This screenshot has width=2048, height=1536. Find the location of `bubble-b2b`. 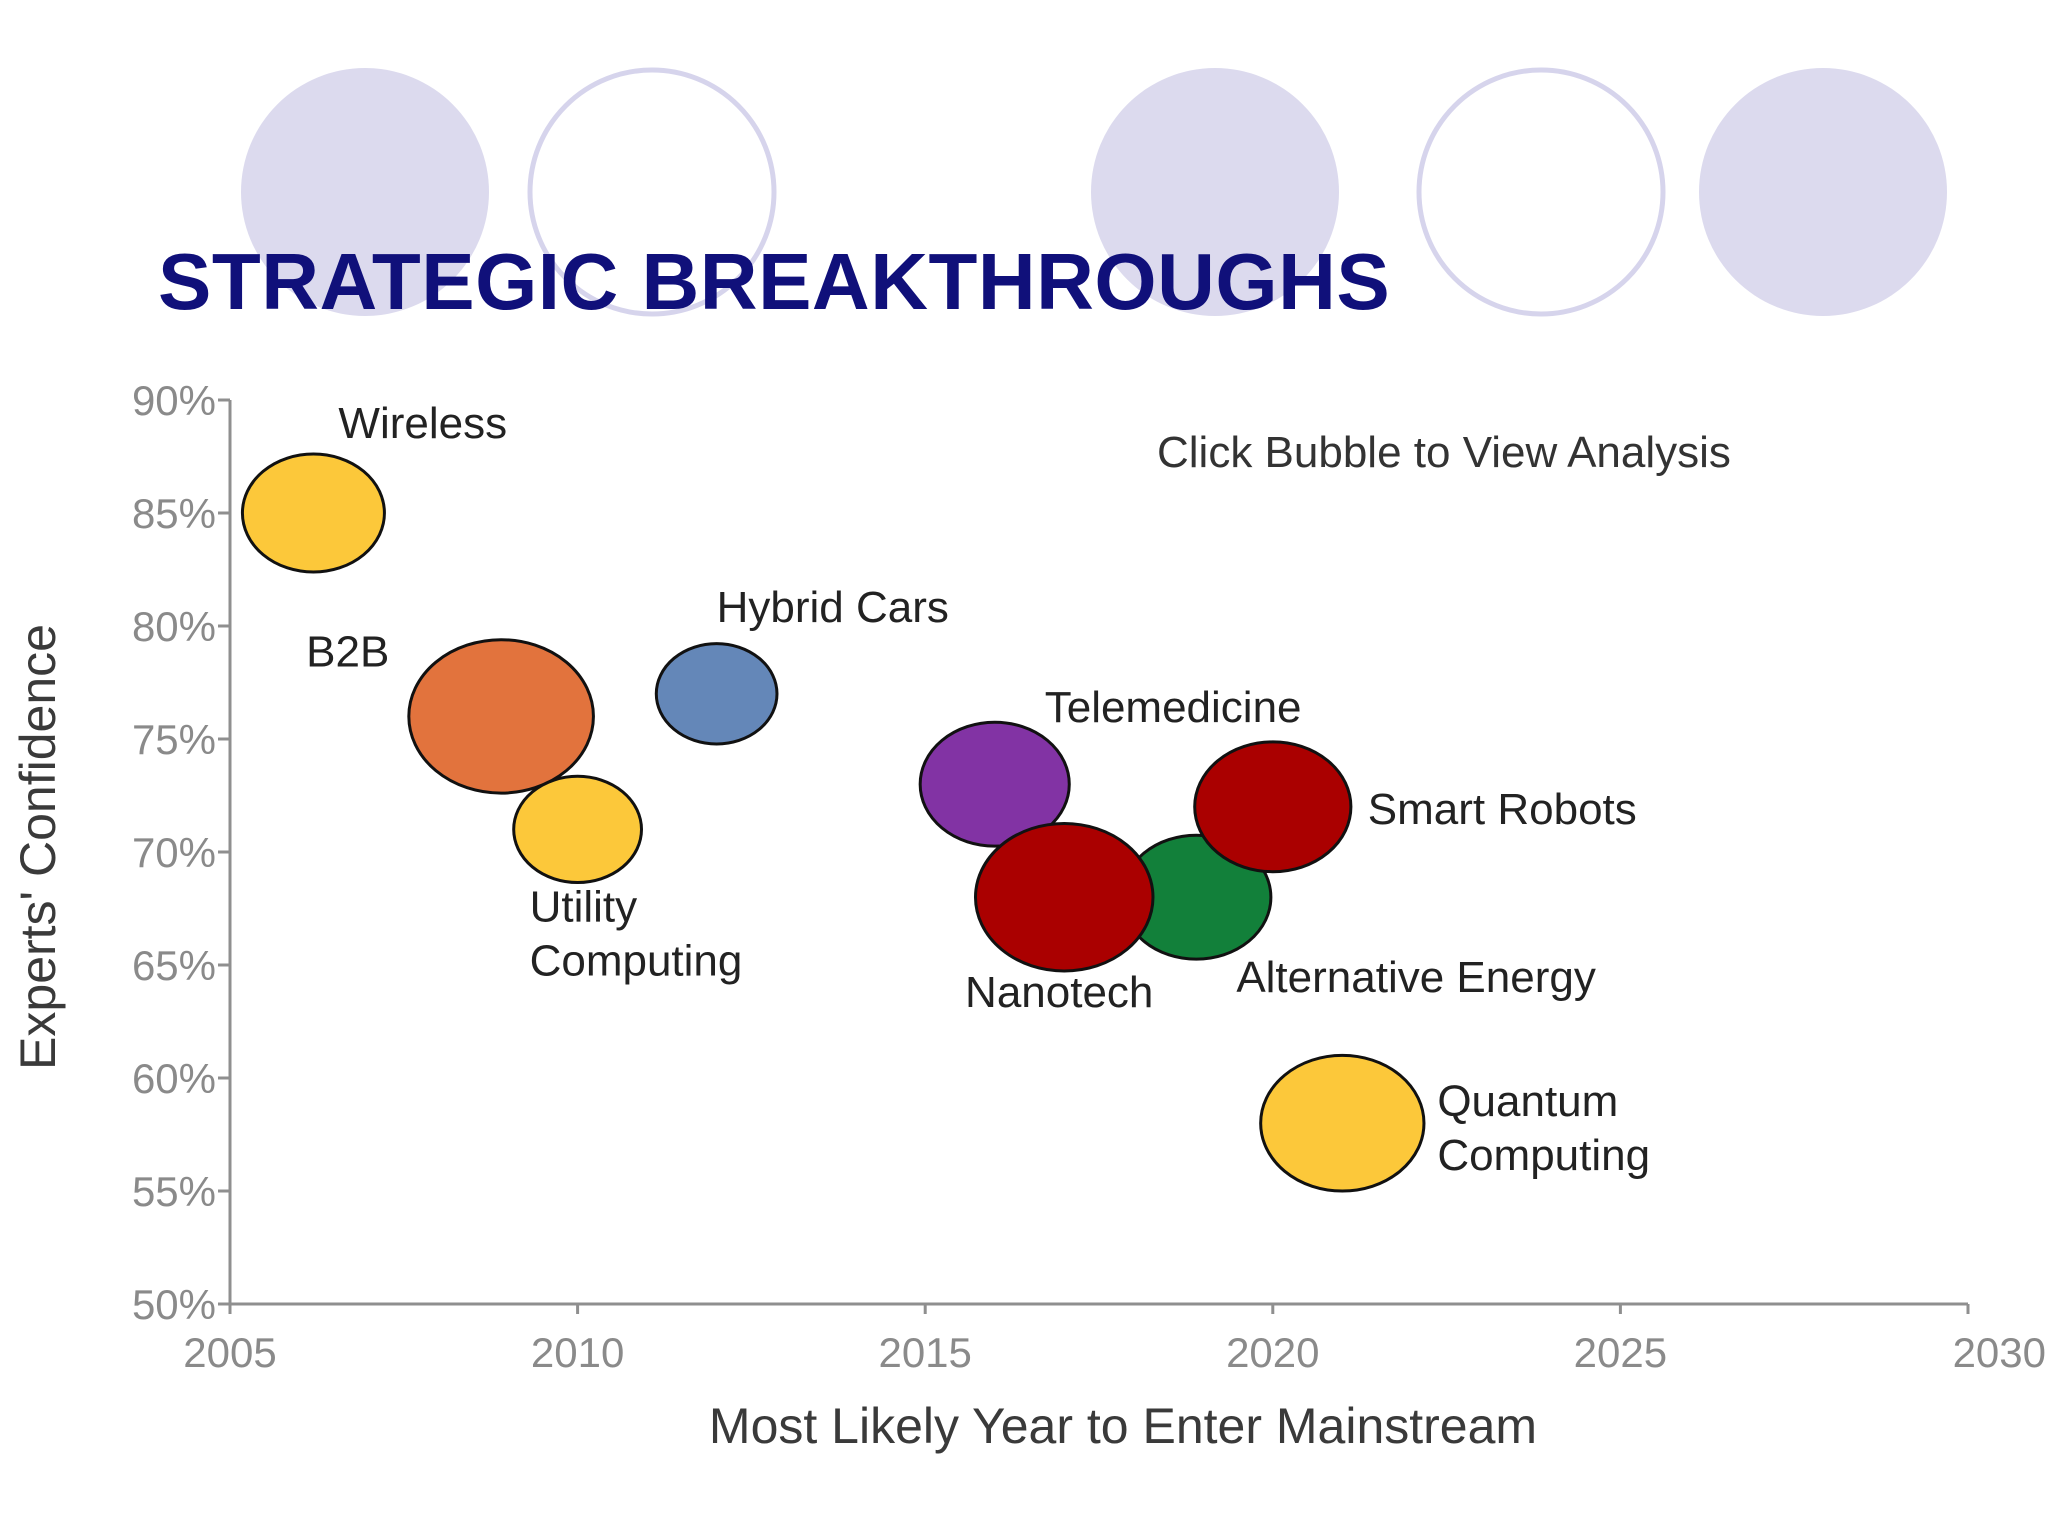

bubble-b2b is located at coordinates (501, 716).